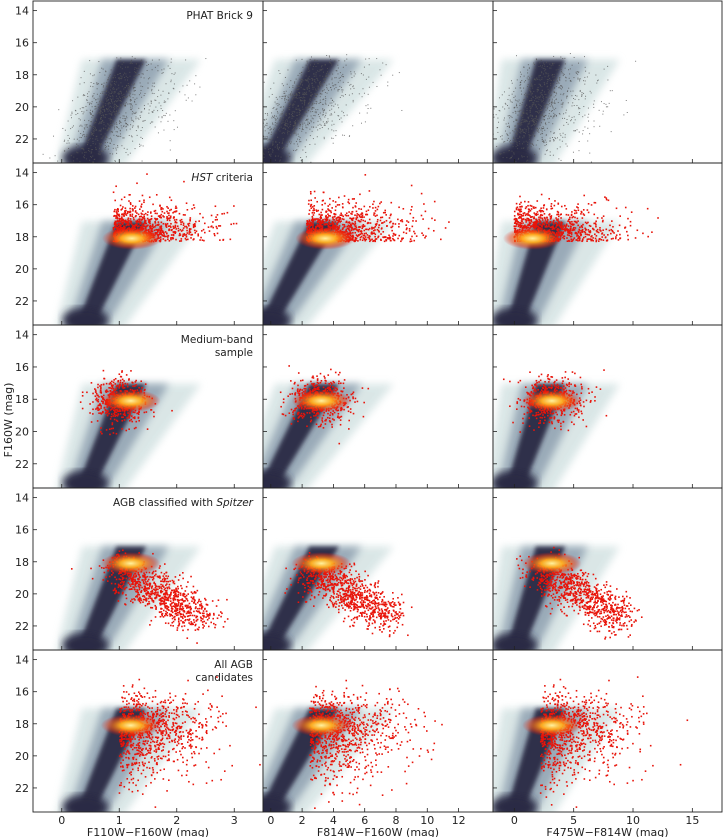  I want to click on panel-annotation: AGB classified with Spitzer, so click(183, 503).